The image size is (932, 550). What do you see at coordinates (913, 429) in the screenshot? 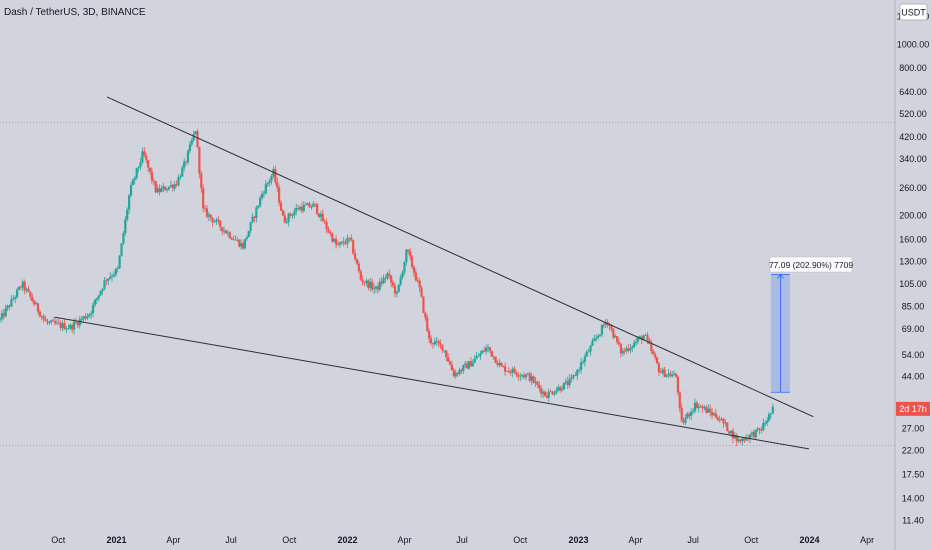
I see `price-tick-label: 27.00` at bounding box center [913, 429].